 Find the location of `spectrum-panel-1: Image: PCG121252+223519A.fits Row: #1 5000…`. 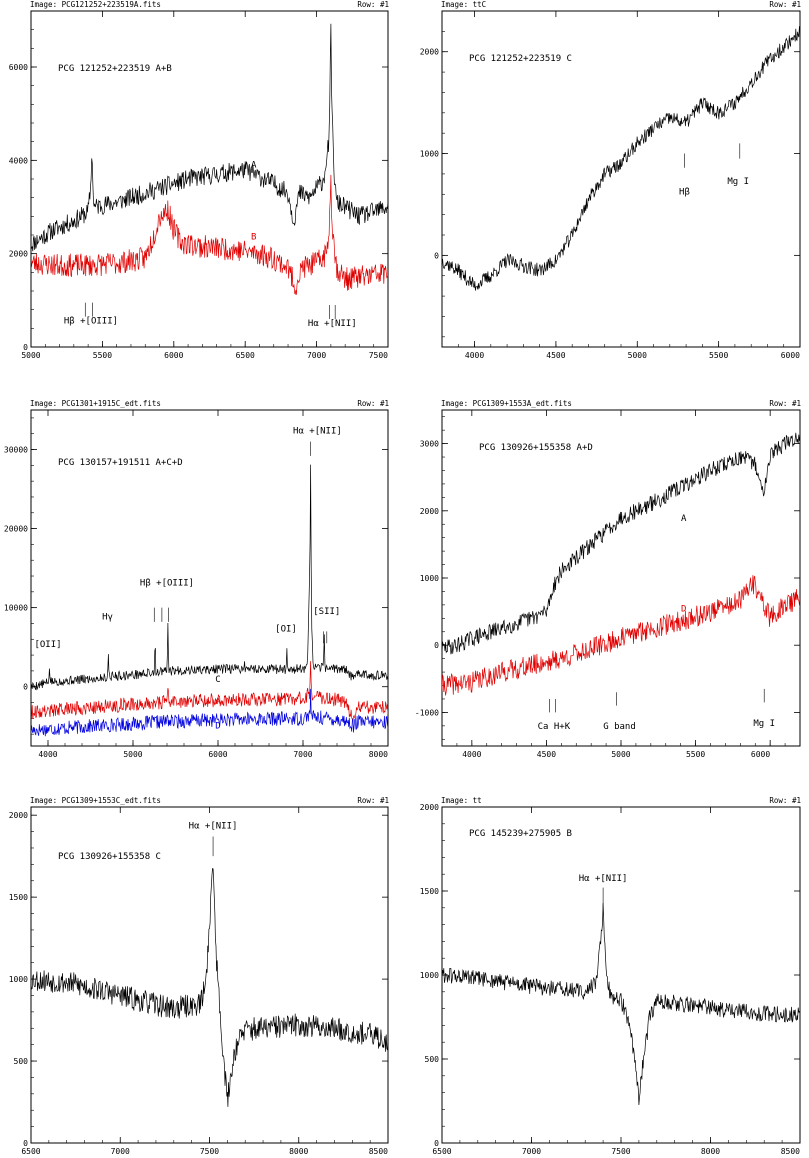

spectrum-panel-1: Image: PCG121252+223519A.fits Row: #1 5000… is located at coordinates (199, 180).